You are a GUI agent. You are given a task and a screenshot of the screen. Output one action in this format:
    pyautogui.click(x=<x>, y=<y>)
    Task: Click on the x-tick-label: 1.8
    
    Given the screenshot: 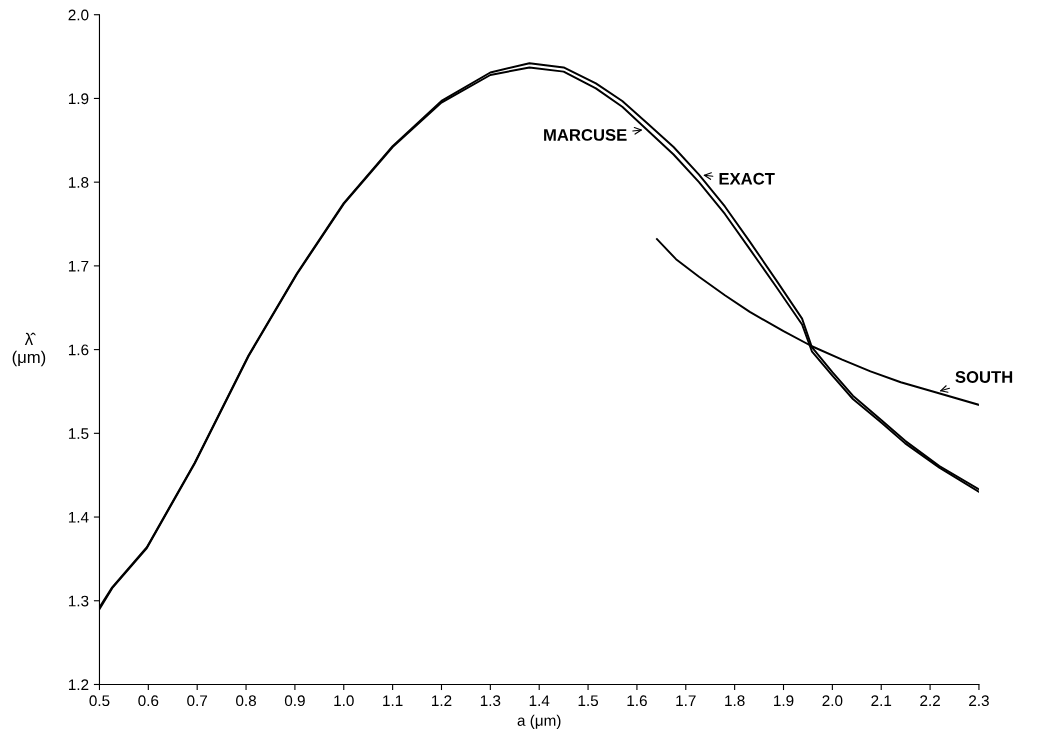 What is the action you would take?
    pyautogui.click(x=735, y=701)
    